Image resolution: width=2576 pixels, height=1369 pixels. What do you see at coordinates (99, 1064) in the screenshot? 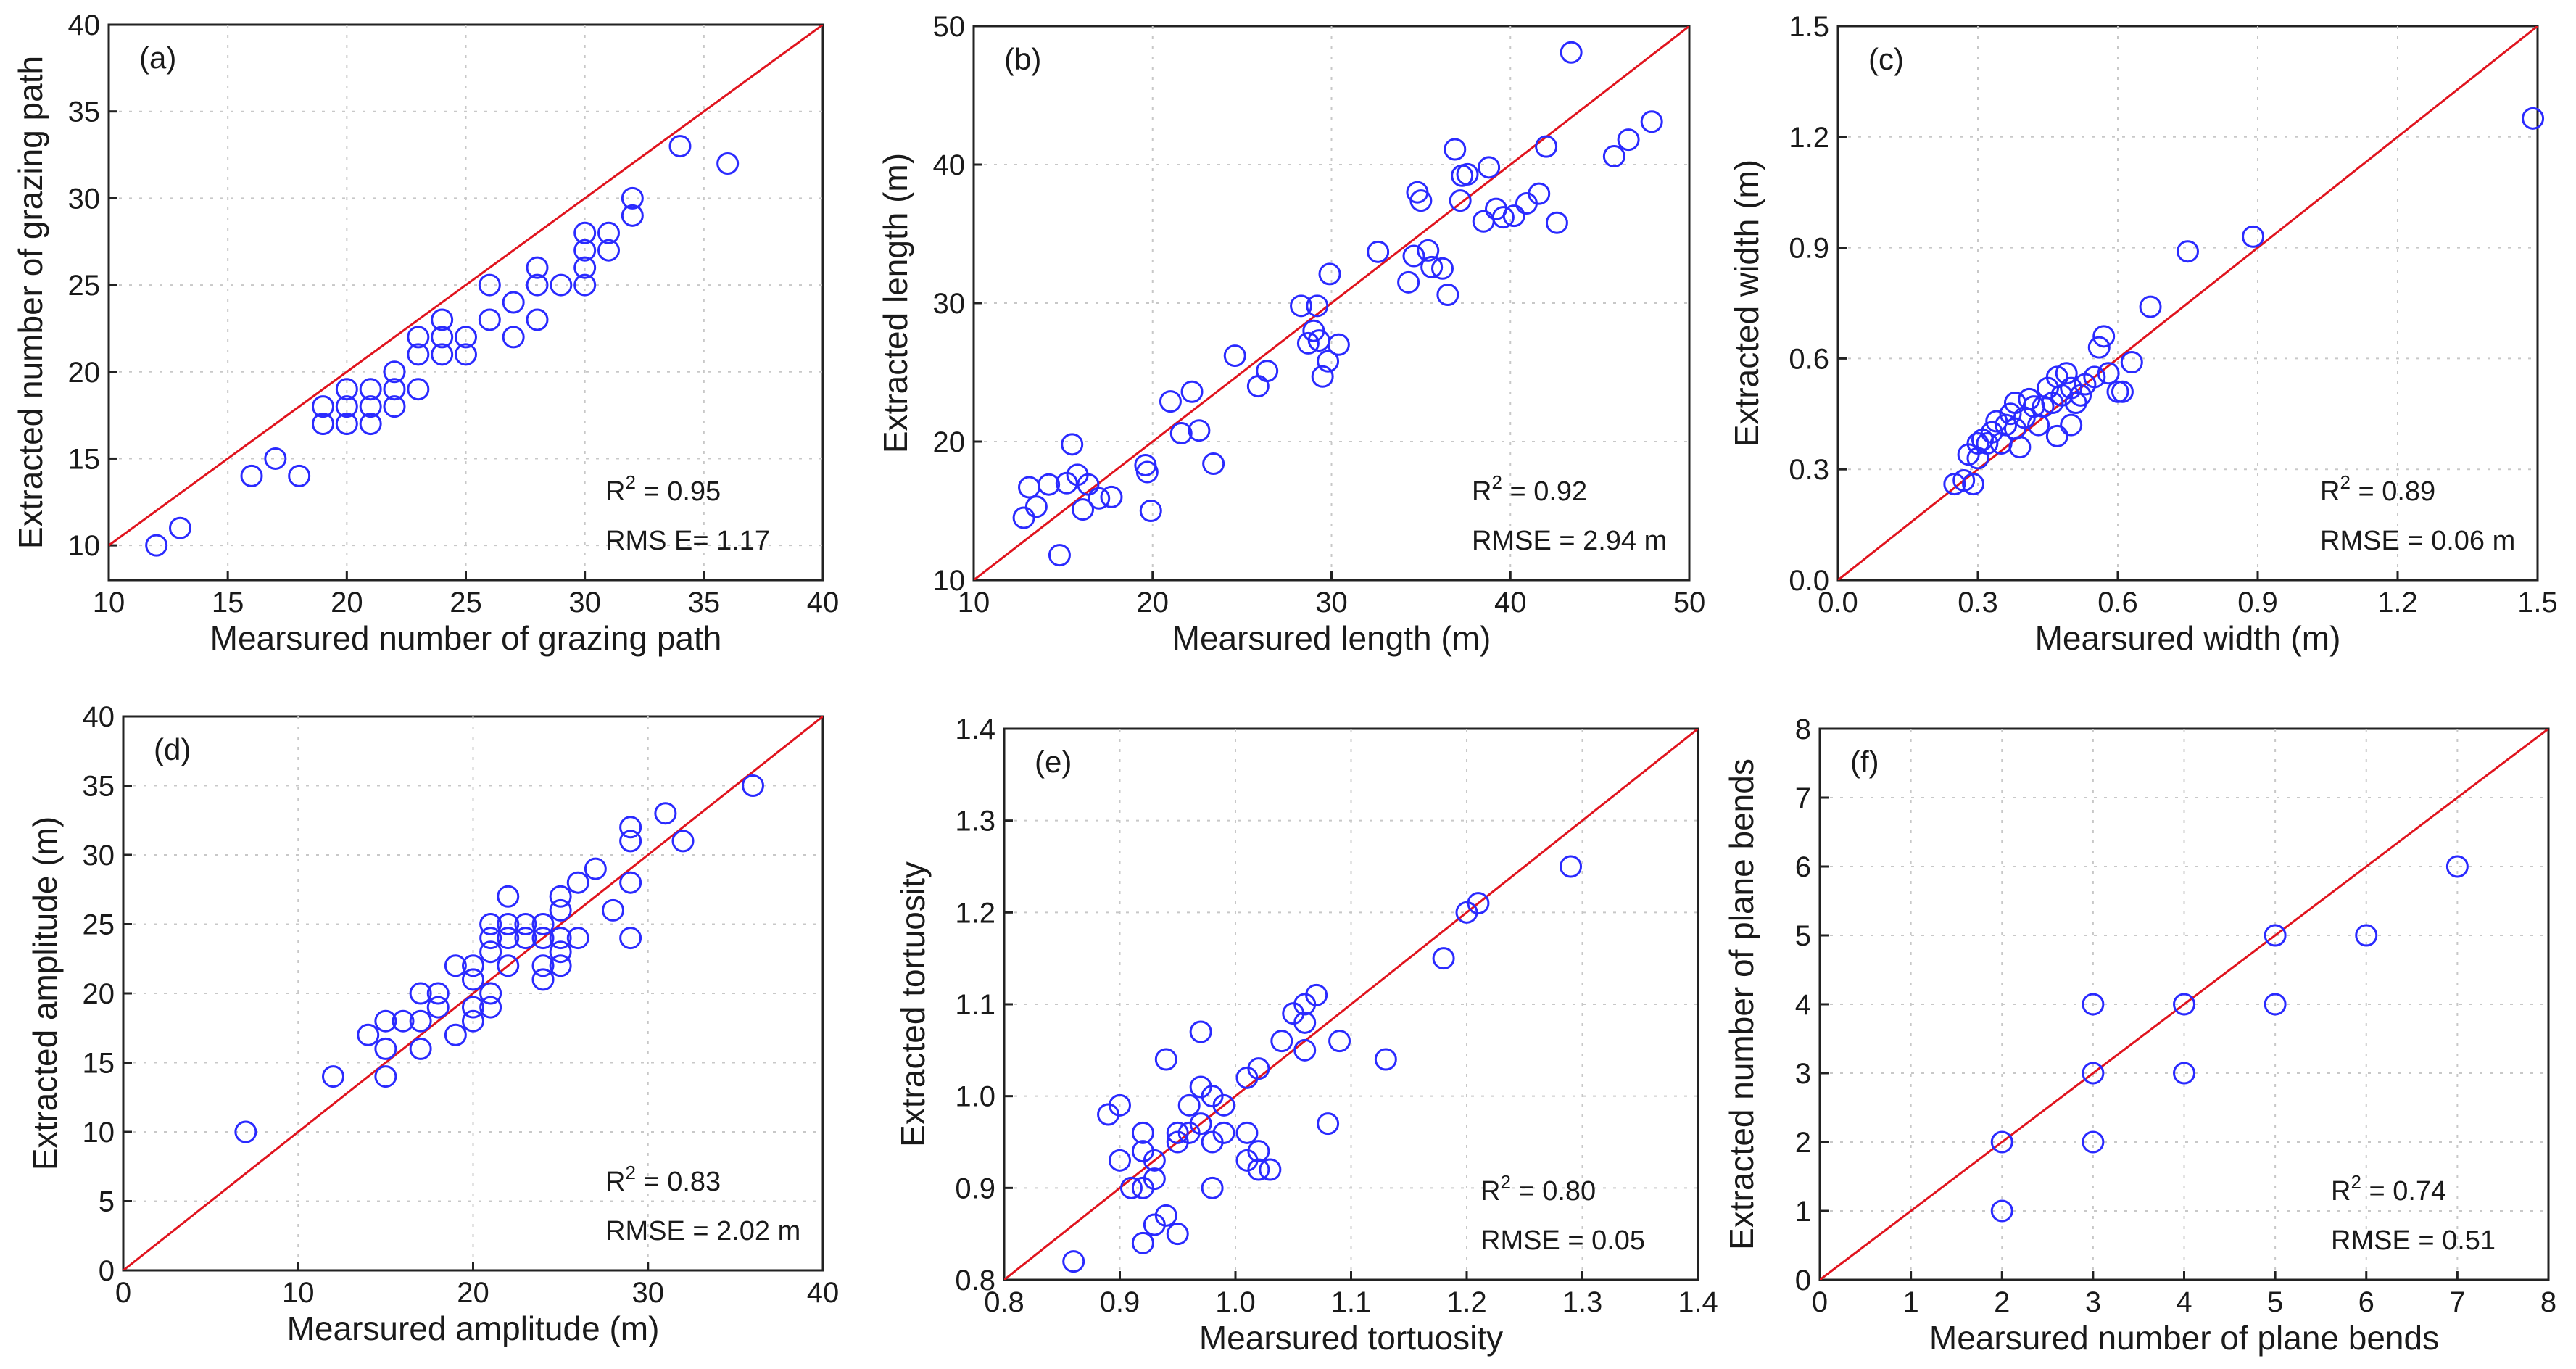
I see `y-tick-label: 15` at bounding box center [99, 1064].